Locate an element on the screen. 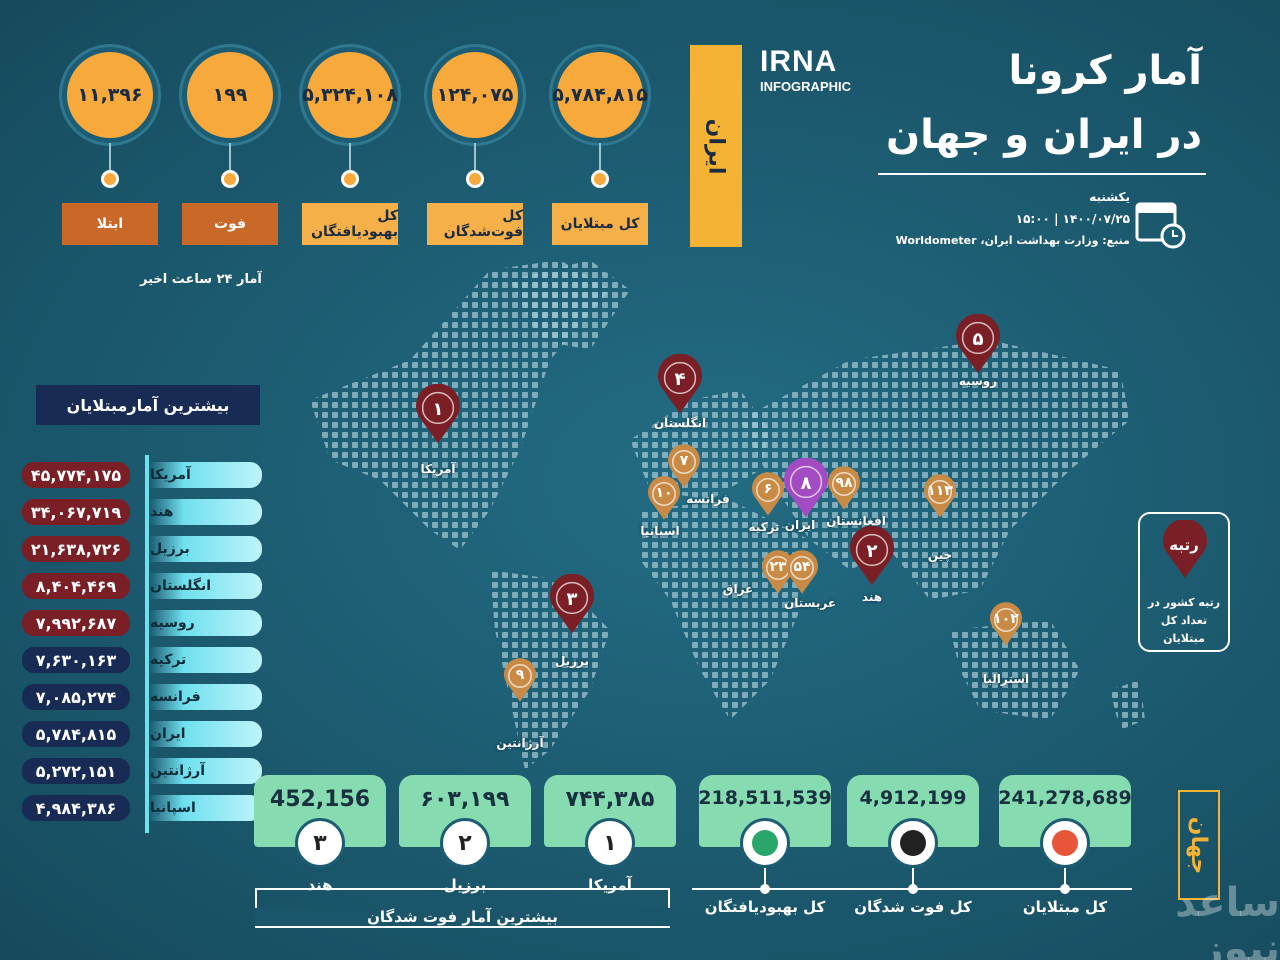 The height and width of the screenshot is (960, 1280). case-value: ۴,۹۸۴,۳۸۶ is located at coordinates (76, 808).